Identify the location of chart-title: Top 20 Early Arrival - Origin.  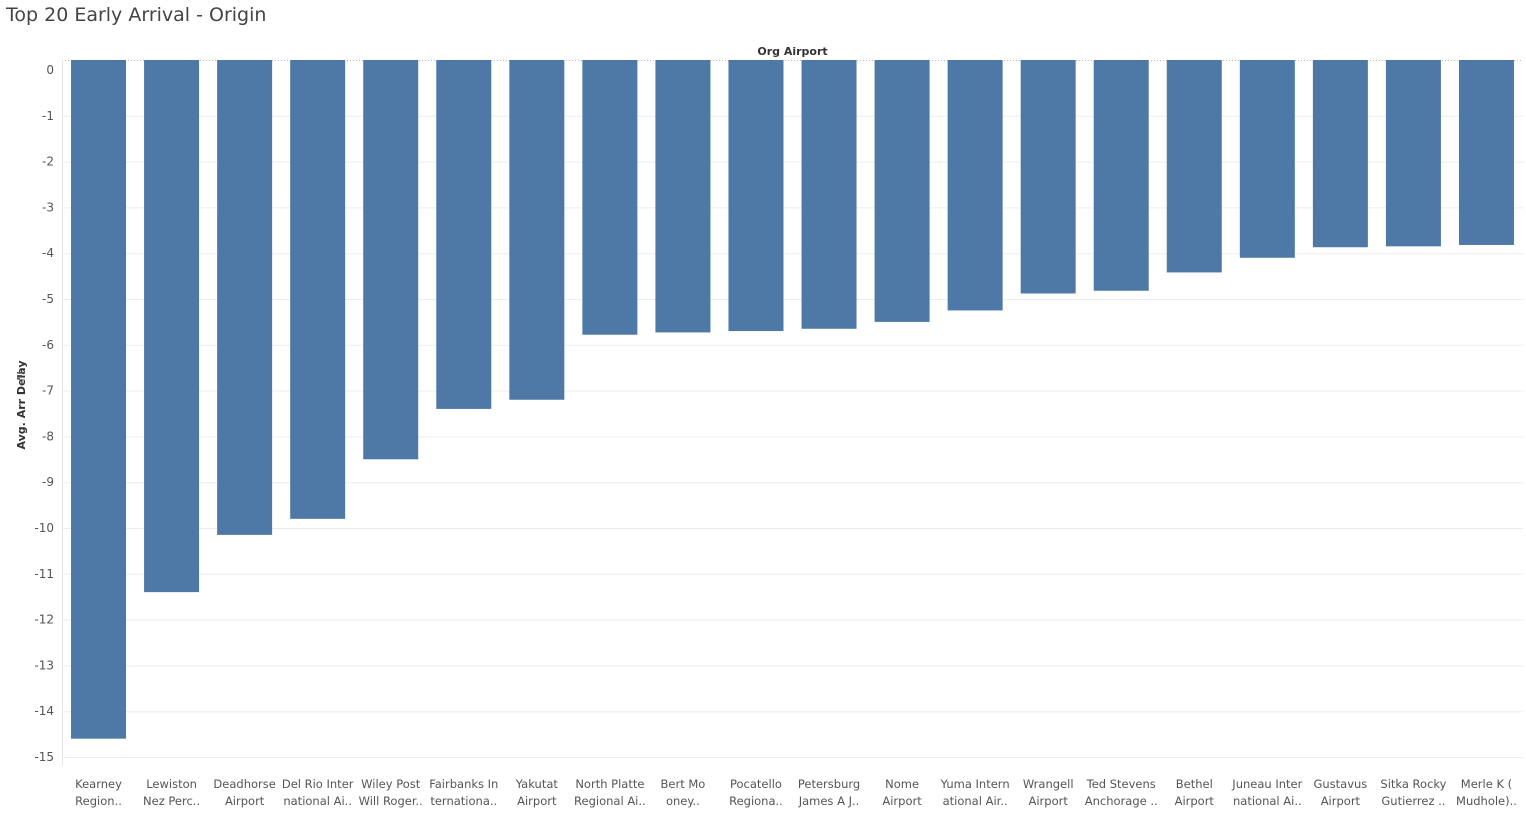
(136, 15).